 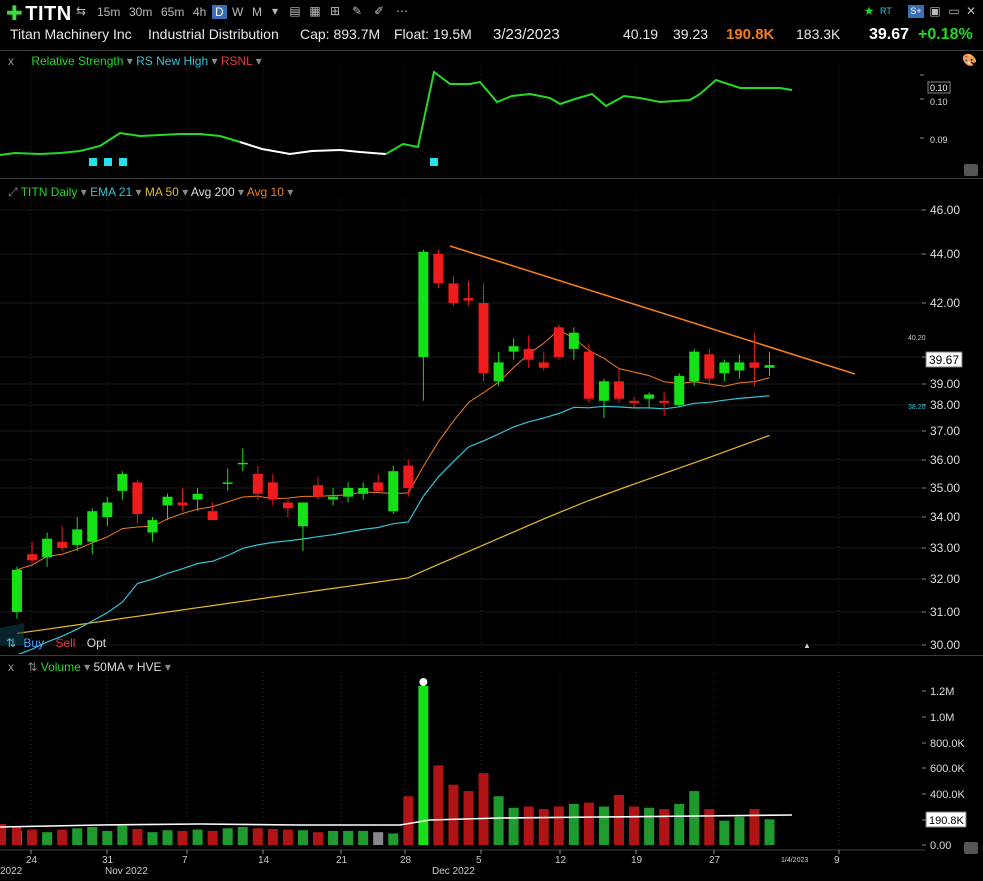 What do you see at coordinates (111, 192) in the screenshot?
I see `ema21-label: EMA 21` at bounding box center [111, 192].